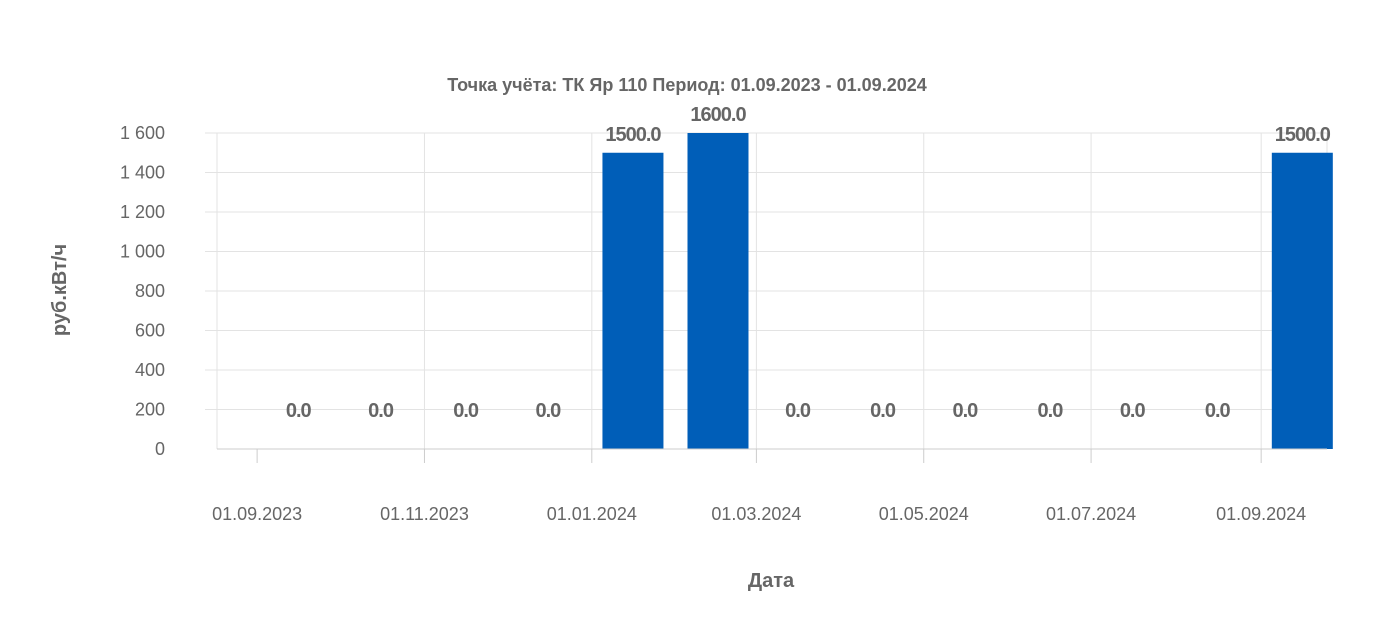  Describe the element at coordinates (150, 410) in the screenshot. I see `y-tick-label: 200` at that location.